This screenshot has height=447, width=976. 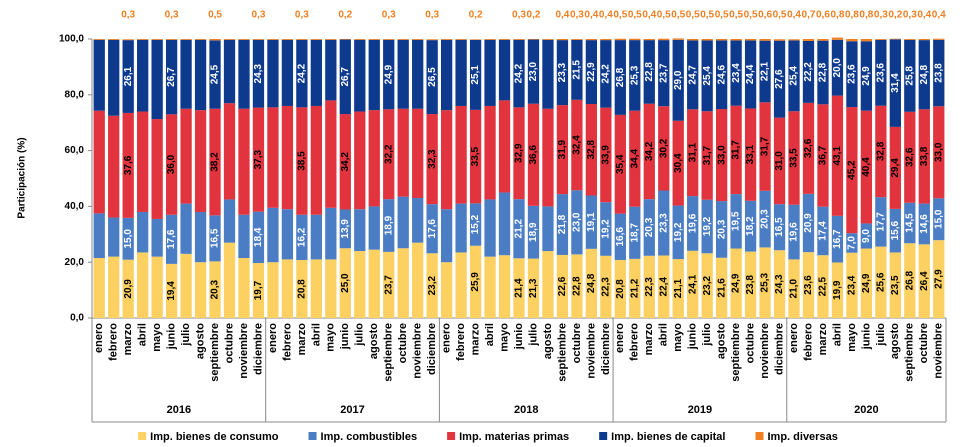 I want to click on value-label: 23,6, so click(x=852, y=74).